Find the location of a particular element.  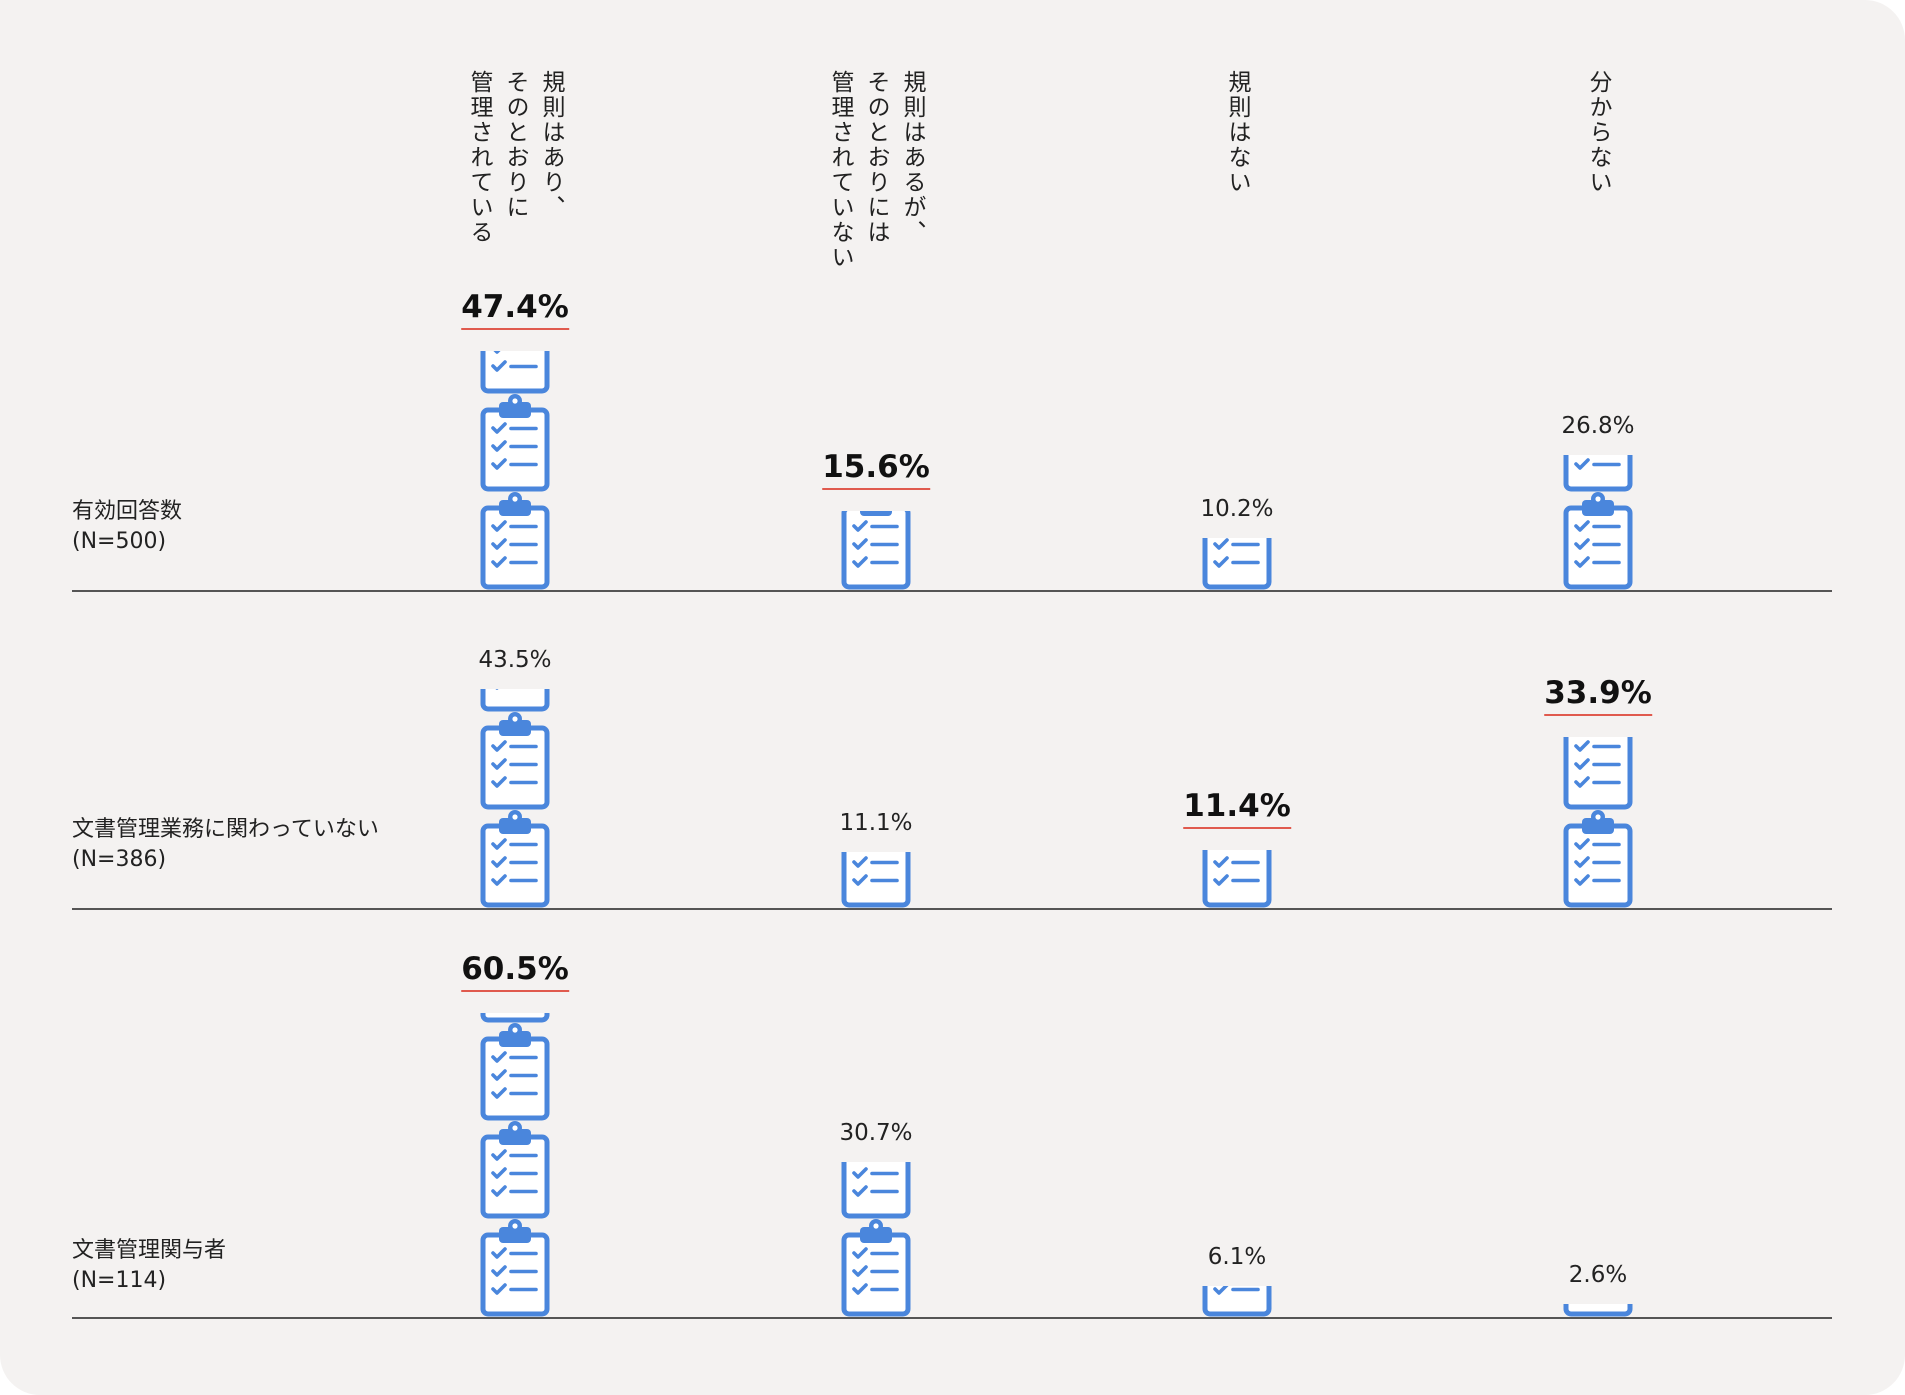

row-label-3: 文書管理関与者 (N=114) is located at coordinates (149, 1266).